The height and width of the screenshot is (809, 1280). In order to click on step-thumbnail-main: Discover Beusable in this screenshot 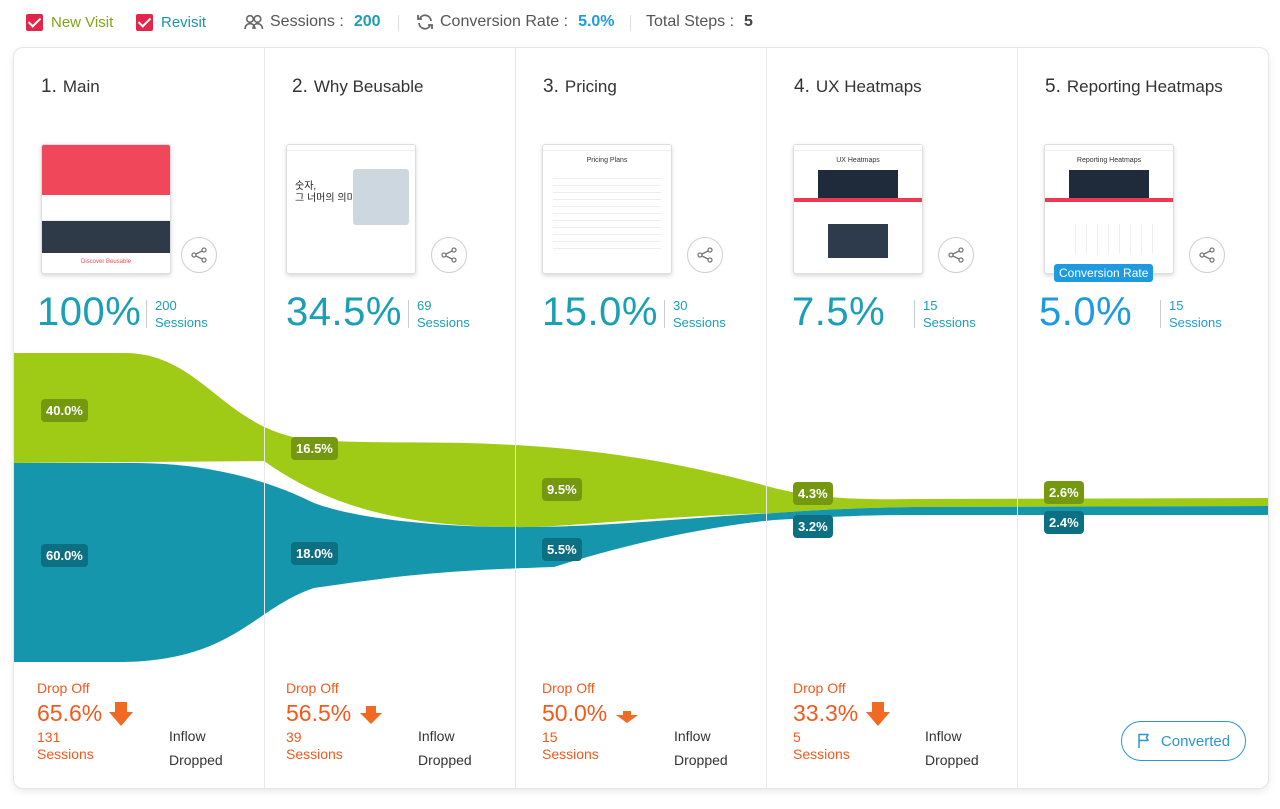, I will do `click(106, 209)`.